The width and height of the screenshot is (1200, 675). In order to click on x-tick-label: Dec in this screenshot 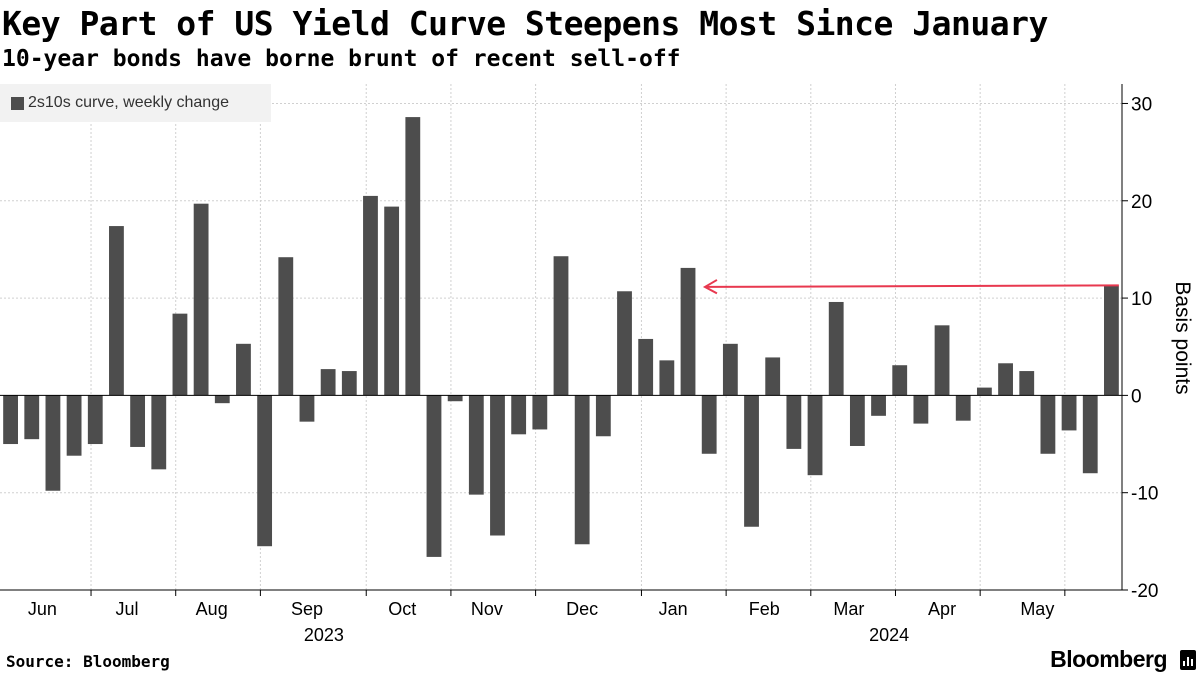, I will do `click(582, 609)`.